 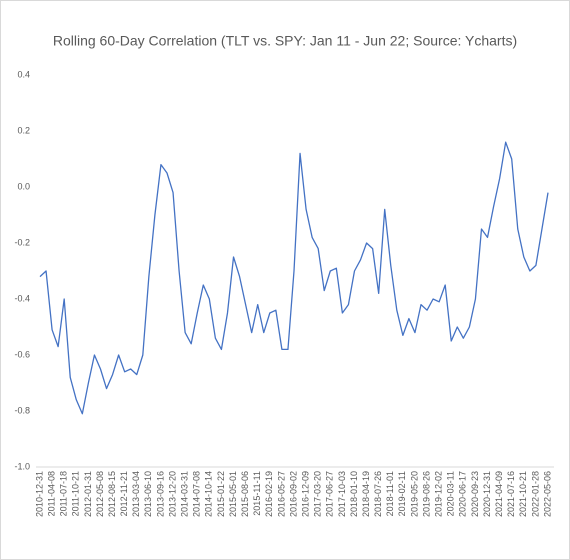 I want to click on x-tick-label: 2013-06-10, so click(x=148, y=494).